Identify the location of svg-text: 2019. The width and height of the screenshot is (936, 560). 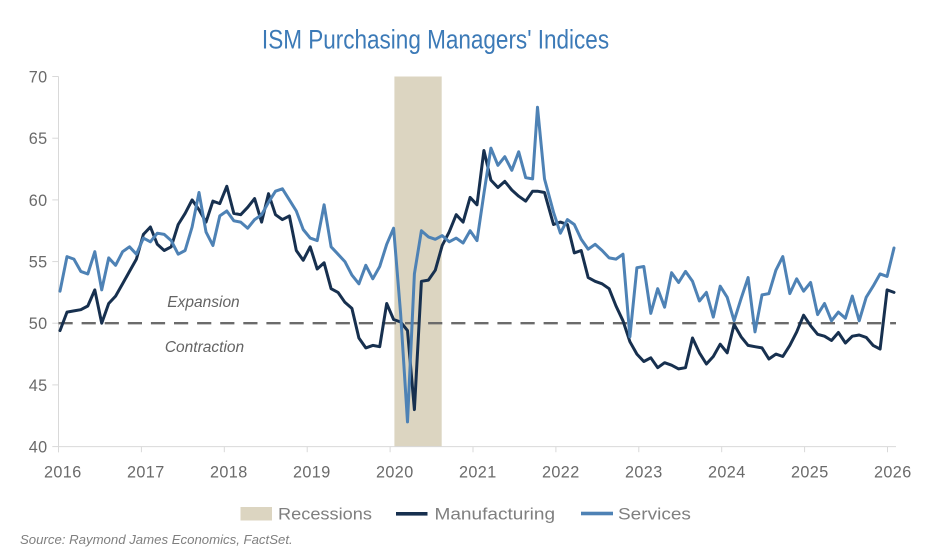
(312, 473).